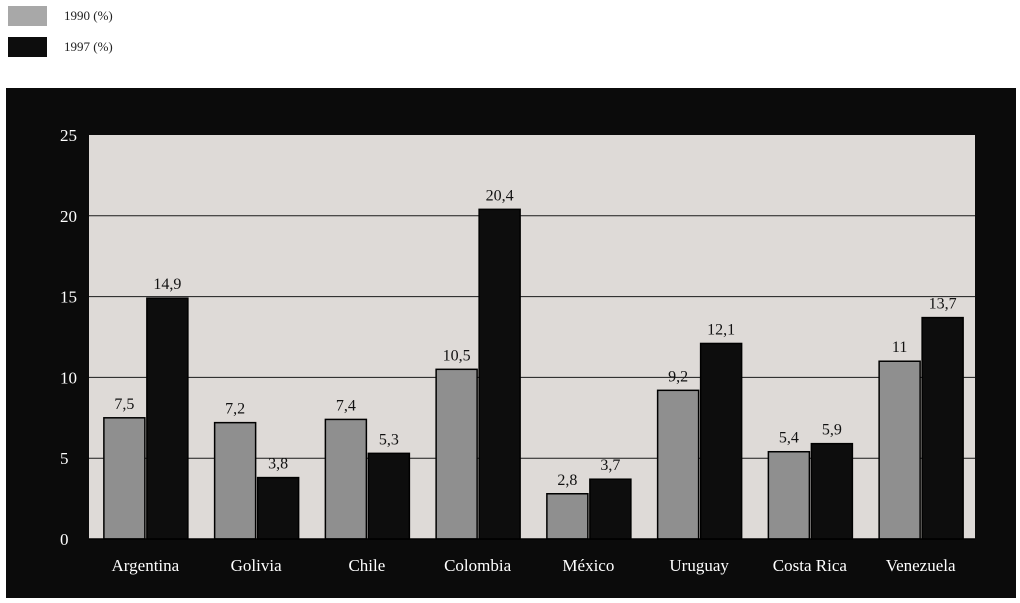 Image resolution: width=1020 pixels, height=603 pixels. What do you see at coordinates (27, 16) in the screenshot?
I see `legend-swatch-1990` at bounding box center [27, 16].